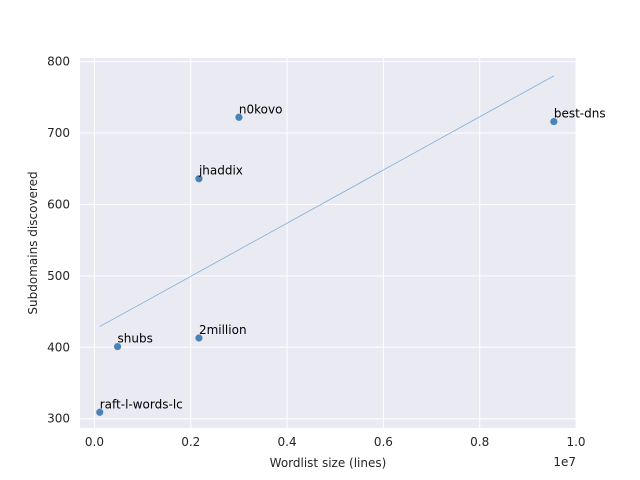 The width and height of the screenshot is (640, 480). What do you see at coordinates (58, 347) in the screenshot?
I see `y-tick-label: 400` at bounding box center [58, 347].